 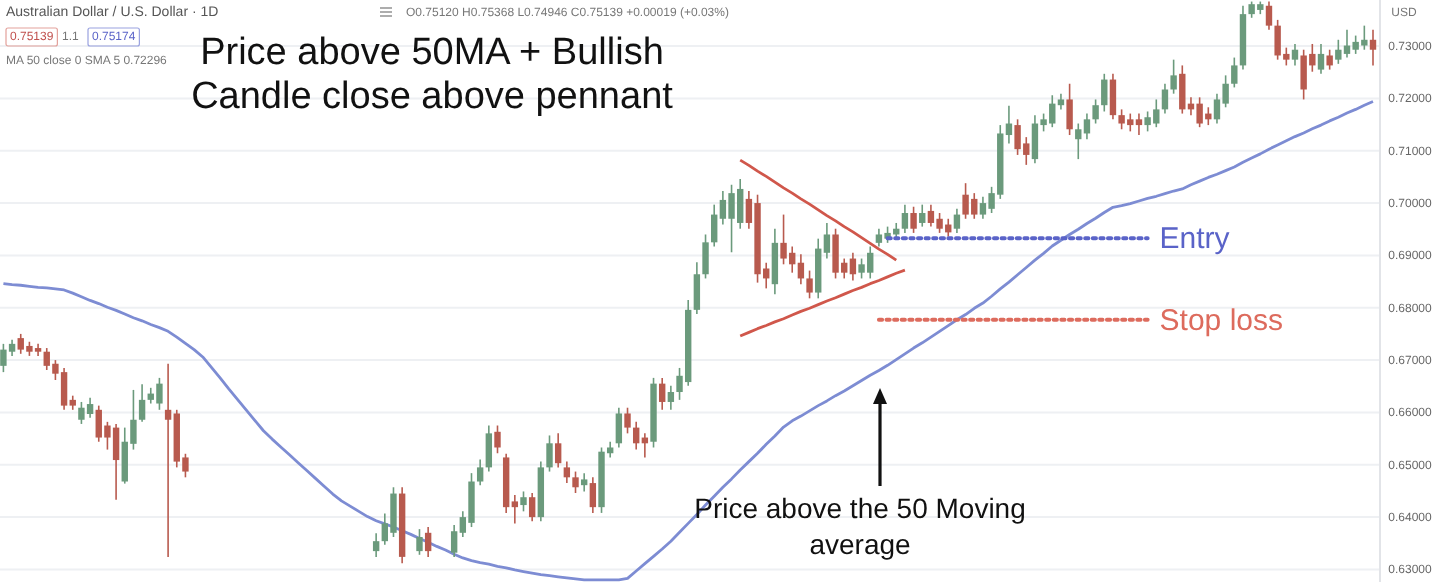 What do you see at coordinates (1221, 320) in the screenshot?
I see `series-label: Stop loss` at bounding box center [1221, 320].